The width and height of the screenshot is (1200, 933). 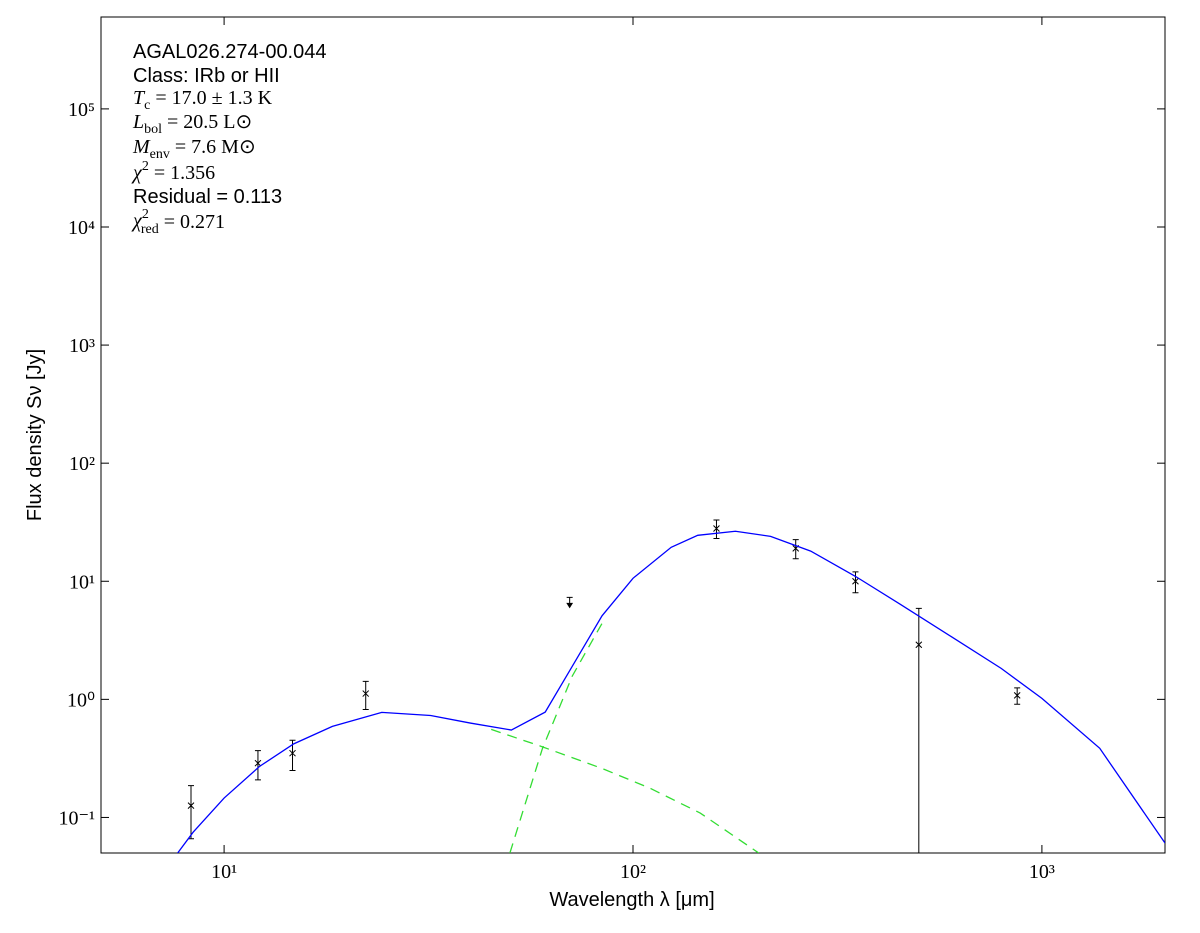 I want to click on annotation-symbol: T, so click(x=139, y=98).